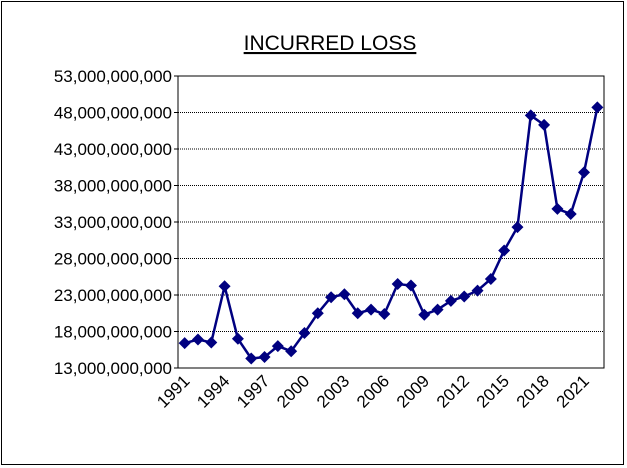  Describe the element at coordinates (113, 149) in the screenshot. I see `y-tick-label: 43,000,000,000` at that location.